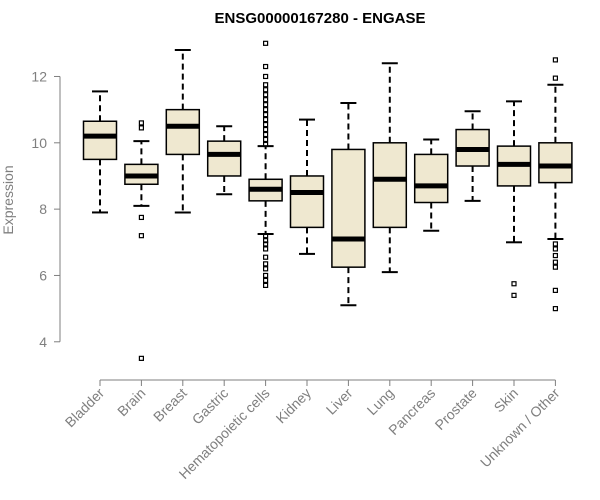  I want to click on y-tick-label: 8, so click(43, 209).